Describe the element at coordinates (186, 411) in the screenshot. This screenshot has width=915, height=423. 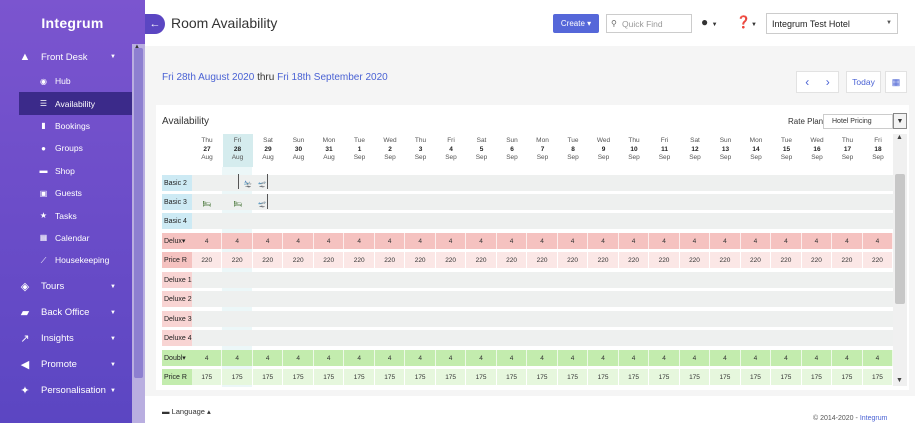
I see `language-selector: ▬ Language ▴` at that location.